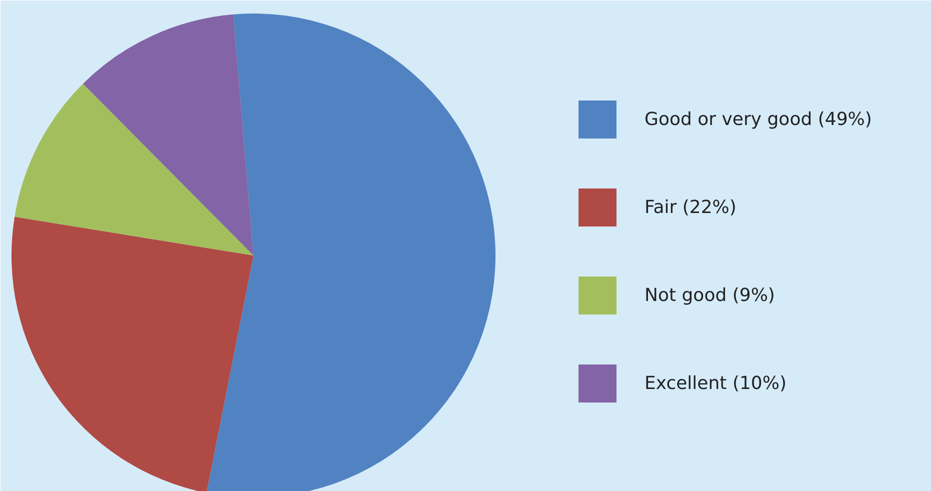 The height and width of the screenshot is (491, 931). Describe the element at coordinates (709, 295) in the screenshot. I see `legend-label: Not good (9%)` at that location.